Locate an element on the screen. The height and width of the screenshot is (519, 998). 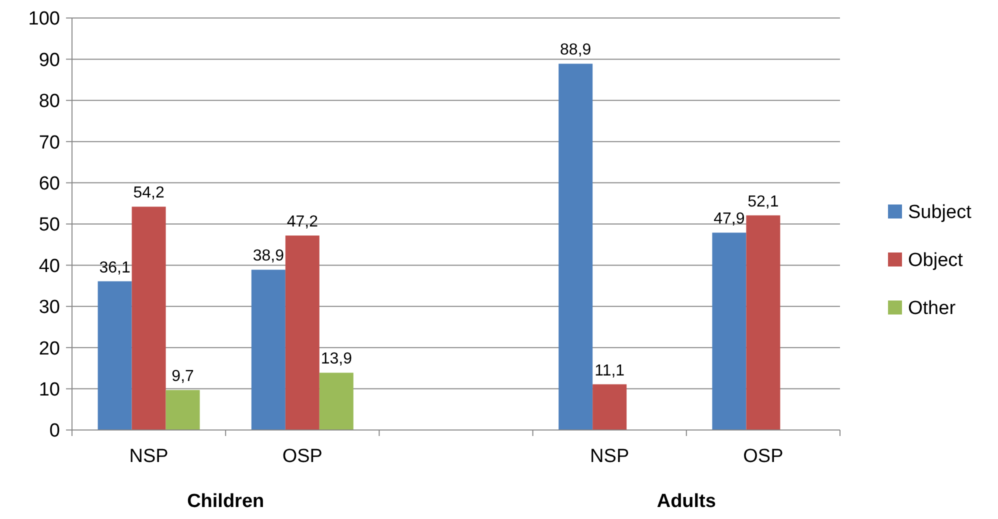
data-label: 54,2 is located at coordinates (148, 193).